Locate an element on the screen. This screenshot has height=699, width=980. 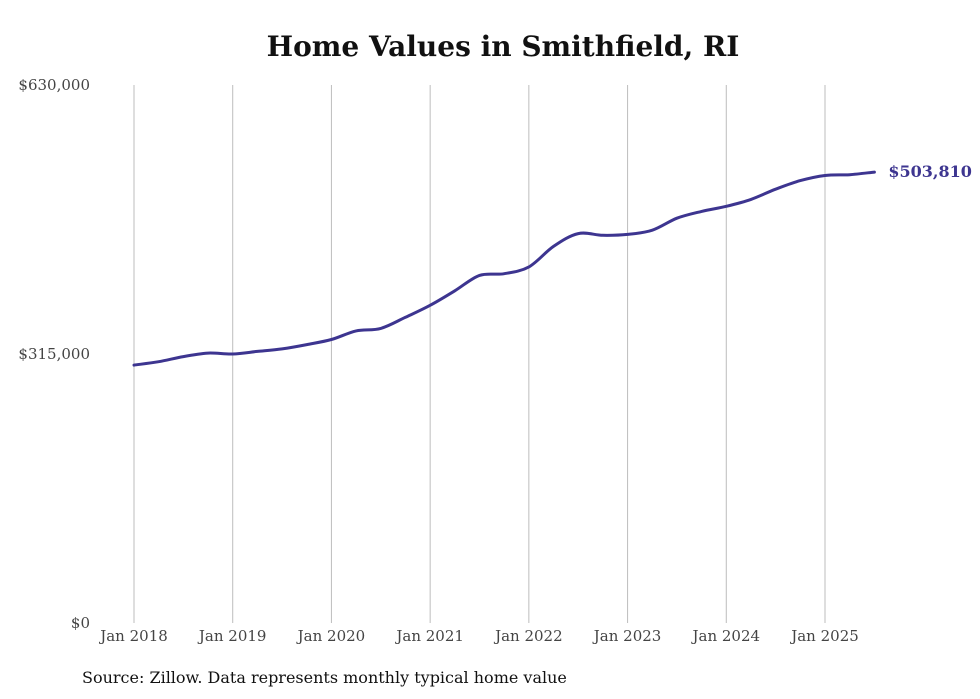
x-tick-label: Jan 2024 is located at coordinates (726, 636).